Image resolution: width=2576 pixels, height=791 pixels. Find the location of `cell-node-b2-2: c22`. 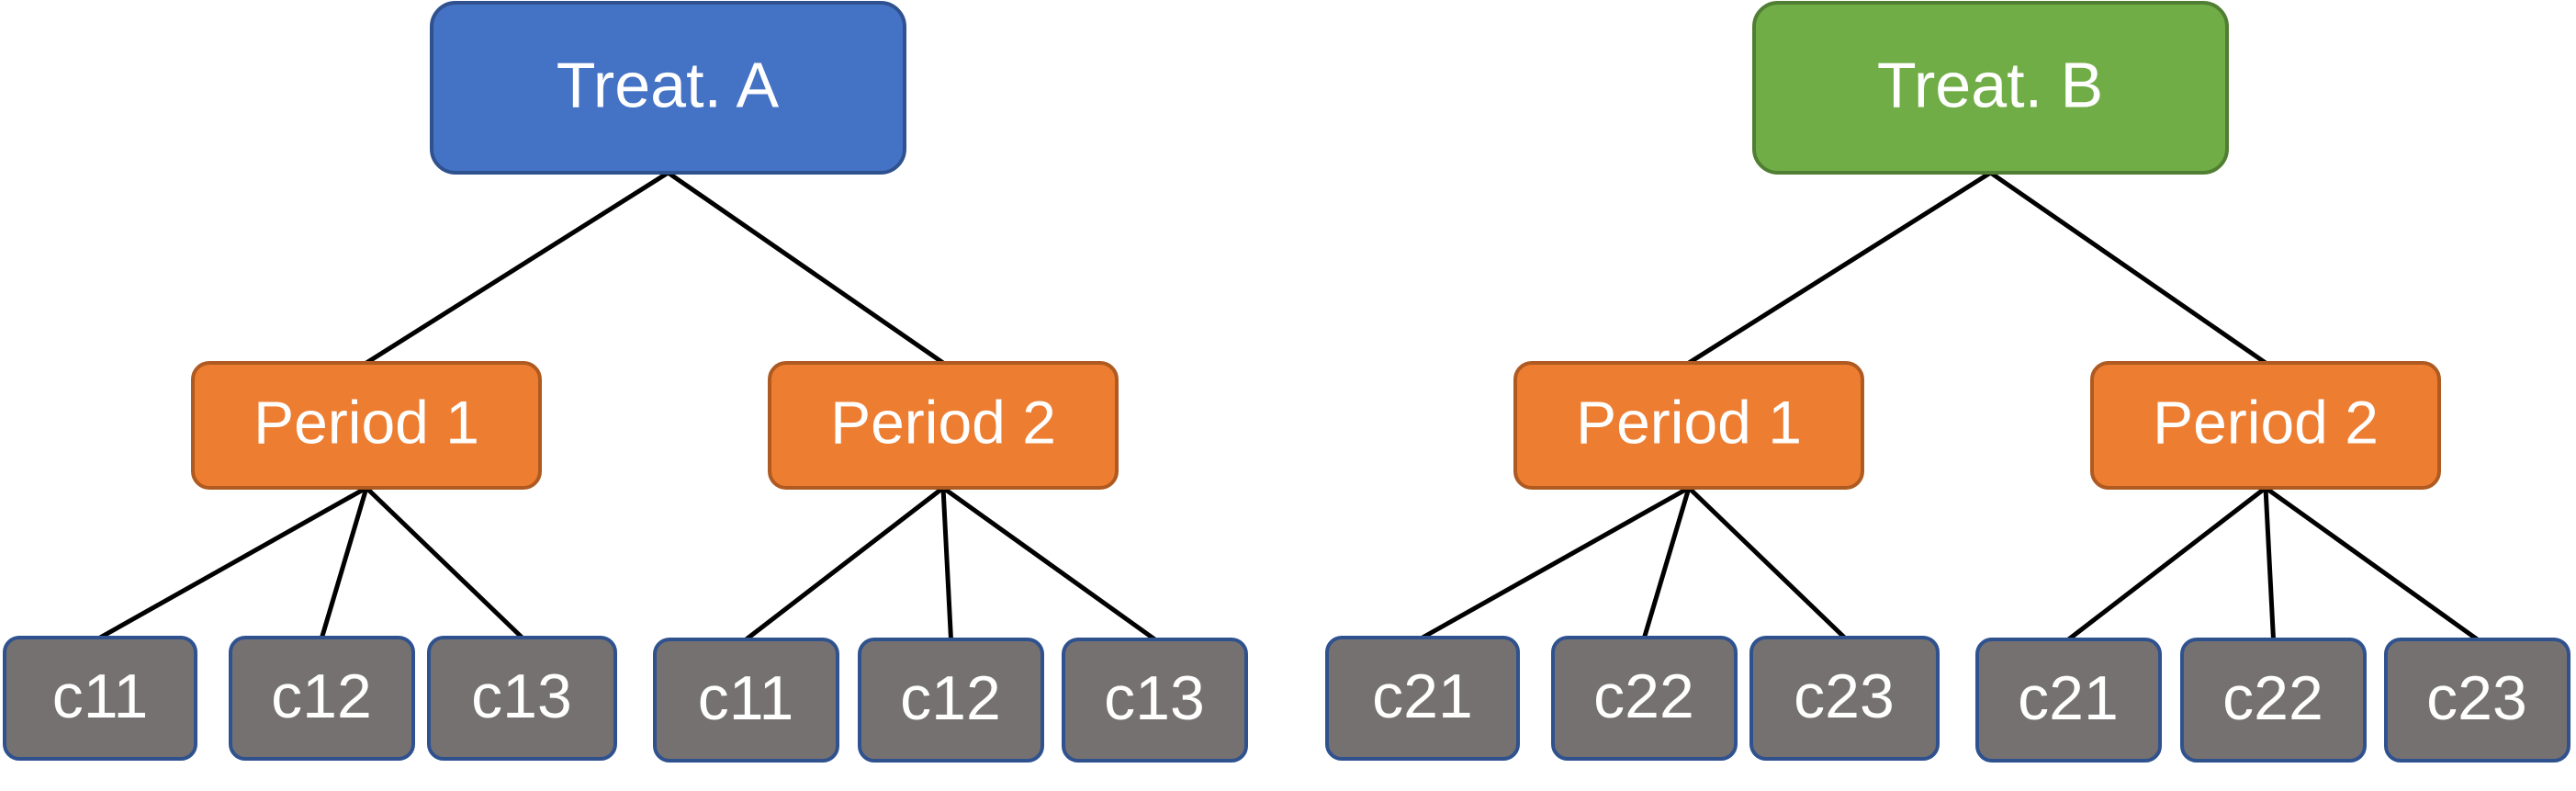

cell-node-b2-2: c22 is located at coordinates (2273, 700).